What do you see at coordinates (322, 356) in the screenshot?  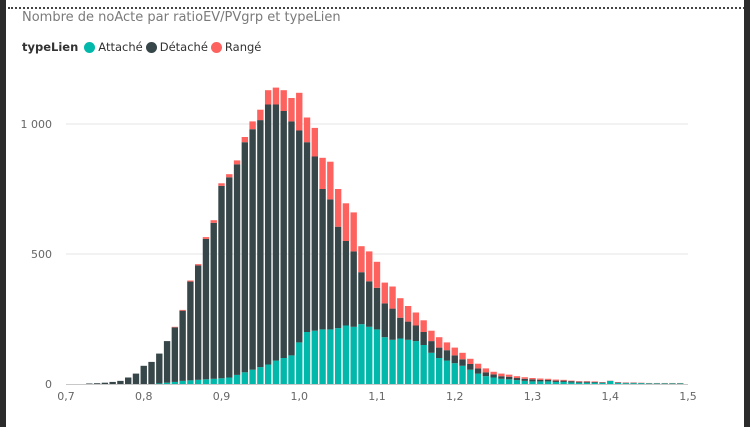 I see `bar-attach-1.03` at bounding box center [322, 356].